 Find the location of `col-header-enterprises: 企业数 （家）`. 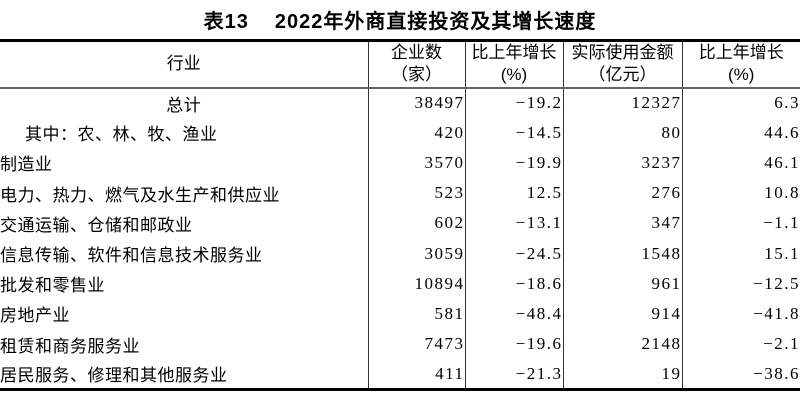

col-header-enterprises: 企业数 （家） is located at coordinates (416, 64).